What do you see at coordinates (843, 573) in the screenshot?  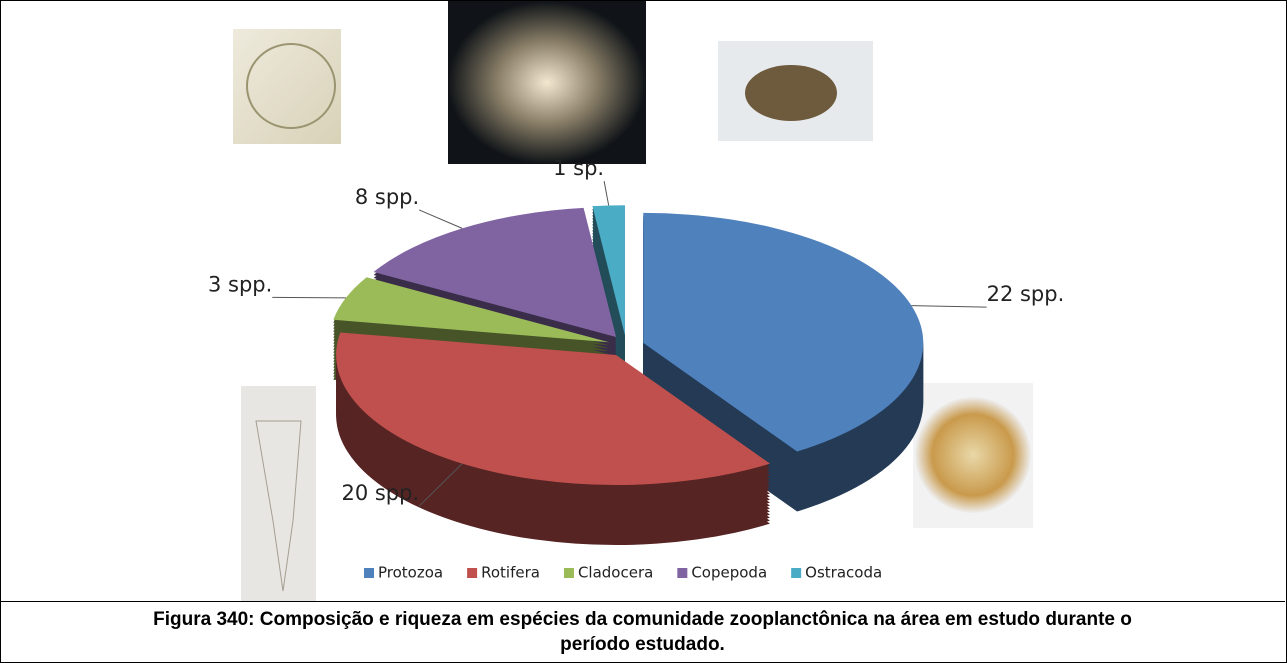 I see `legend-label: Ostracoda` at bounding box center [843, 573].